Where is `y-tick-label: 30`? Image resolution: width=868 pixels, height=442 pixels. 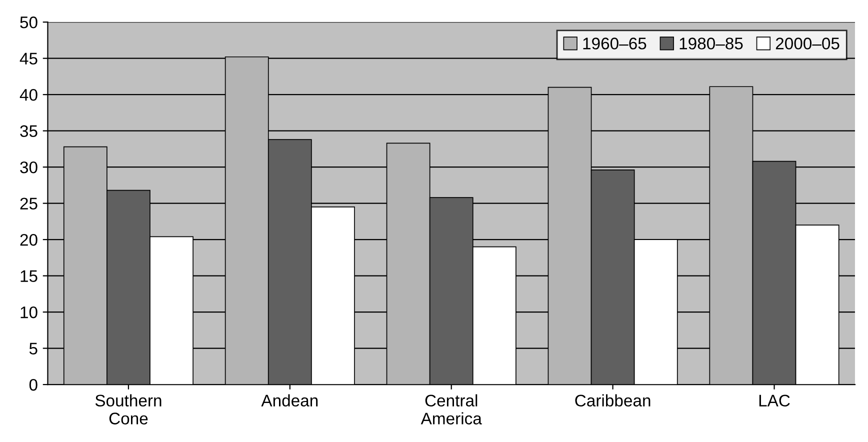
y-tick-label: 30 is located at coordinates (29, 167).